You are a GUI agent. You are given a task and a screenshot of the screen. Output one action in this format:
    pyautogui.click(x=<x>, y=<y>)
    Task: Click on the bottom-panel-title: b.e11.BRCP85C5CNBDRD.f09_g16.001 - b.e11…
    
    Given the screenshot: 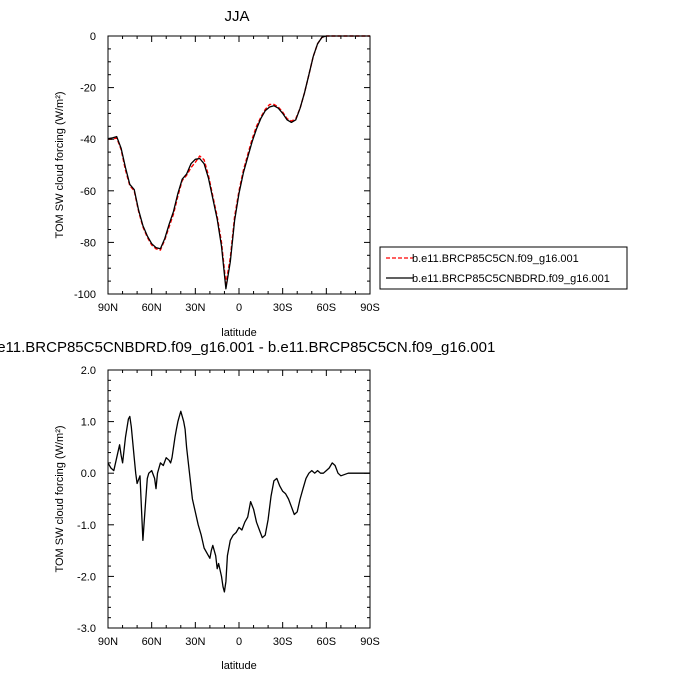 What is the action you would take?
    pyautogui.click(x=247, y=347)
    